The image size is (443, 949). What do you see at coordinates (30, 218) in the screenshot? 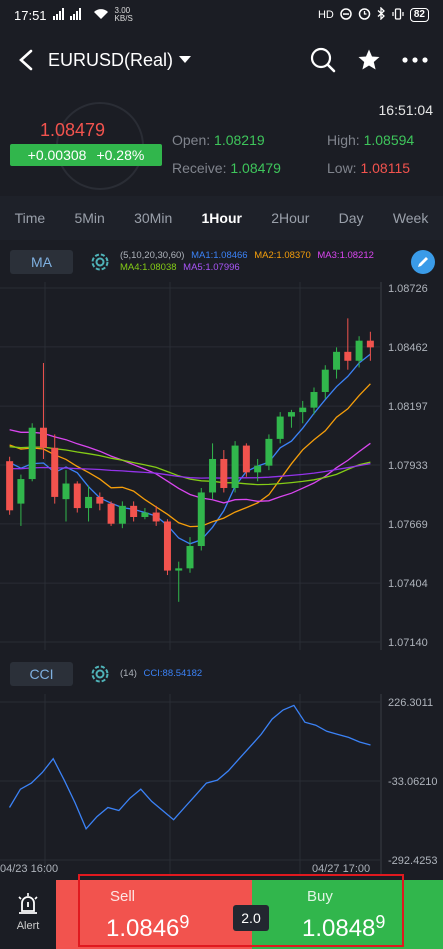
I see `tab-time: Time` at bounding box center [30, 218].